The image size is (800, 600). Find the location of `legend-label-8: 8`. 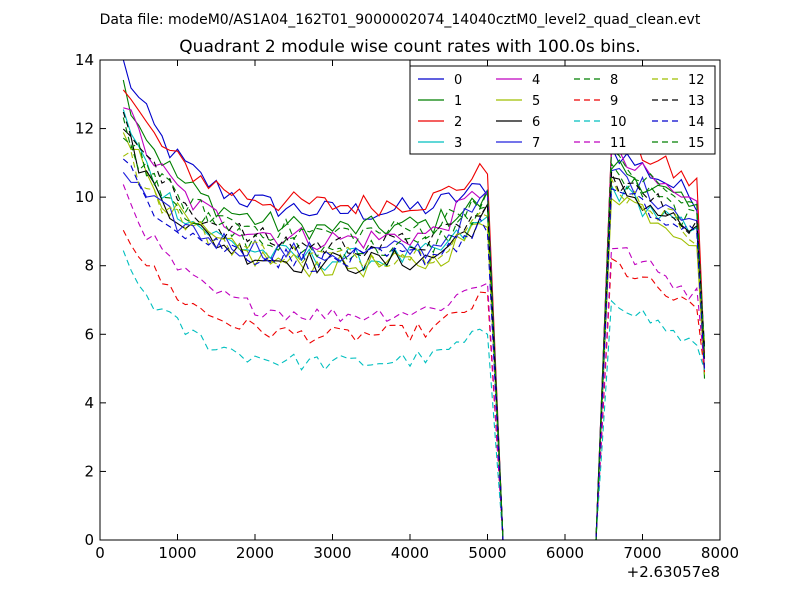

legend-label-8: 8 is located at coordinates (614, 80).